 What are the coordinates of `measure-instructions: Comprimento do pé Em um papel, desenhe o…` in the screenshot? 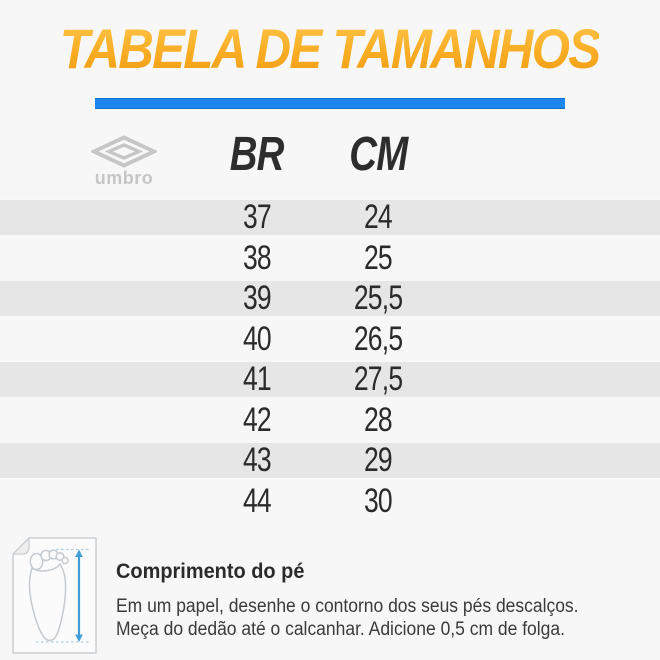 It's located at (351, 600).